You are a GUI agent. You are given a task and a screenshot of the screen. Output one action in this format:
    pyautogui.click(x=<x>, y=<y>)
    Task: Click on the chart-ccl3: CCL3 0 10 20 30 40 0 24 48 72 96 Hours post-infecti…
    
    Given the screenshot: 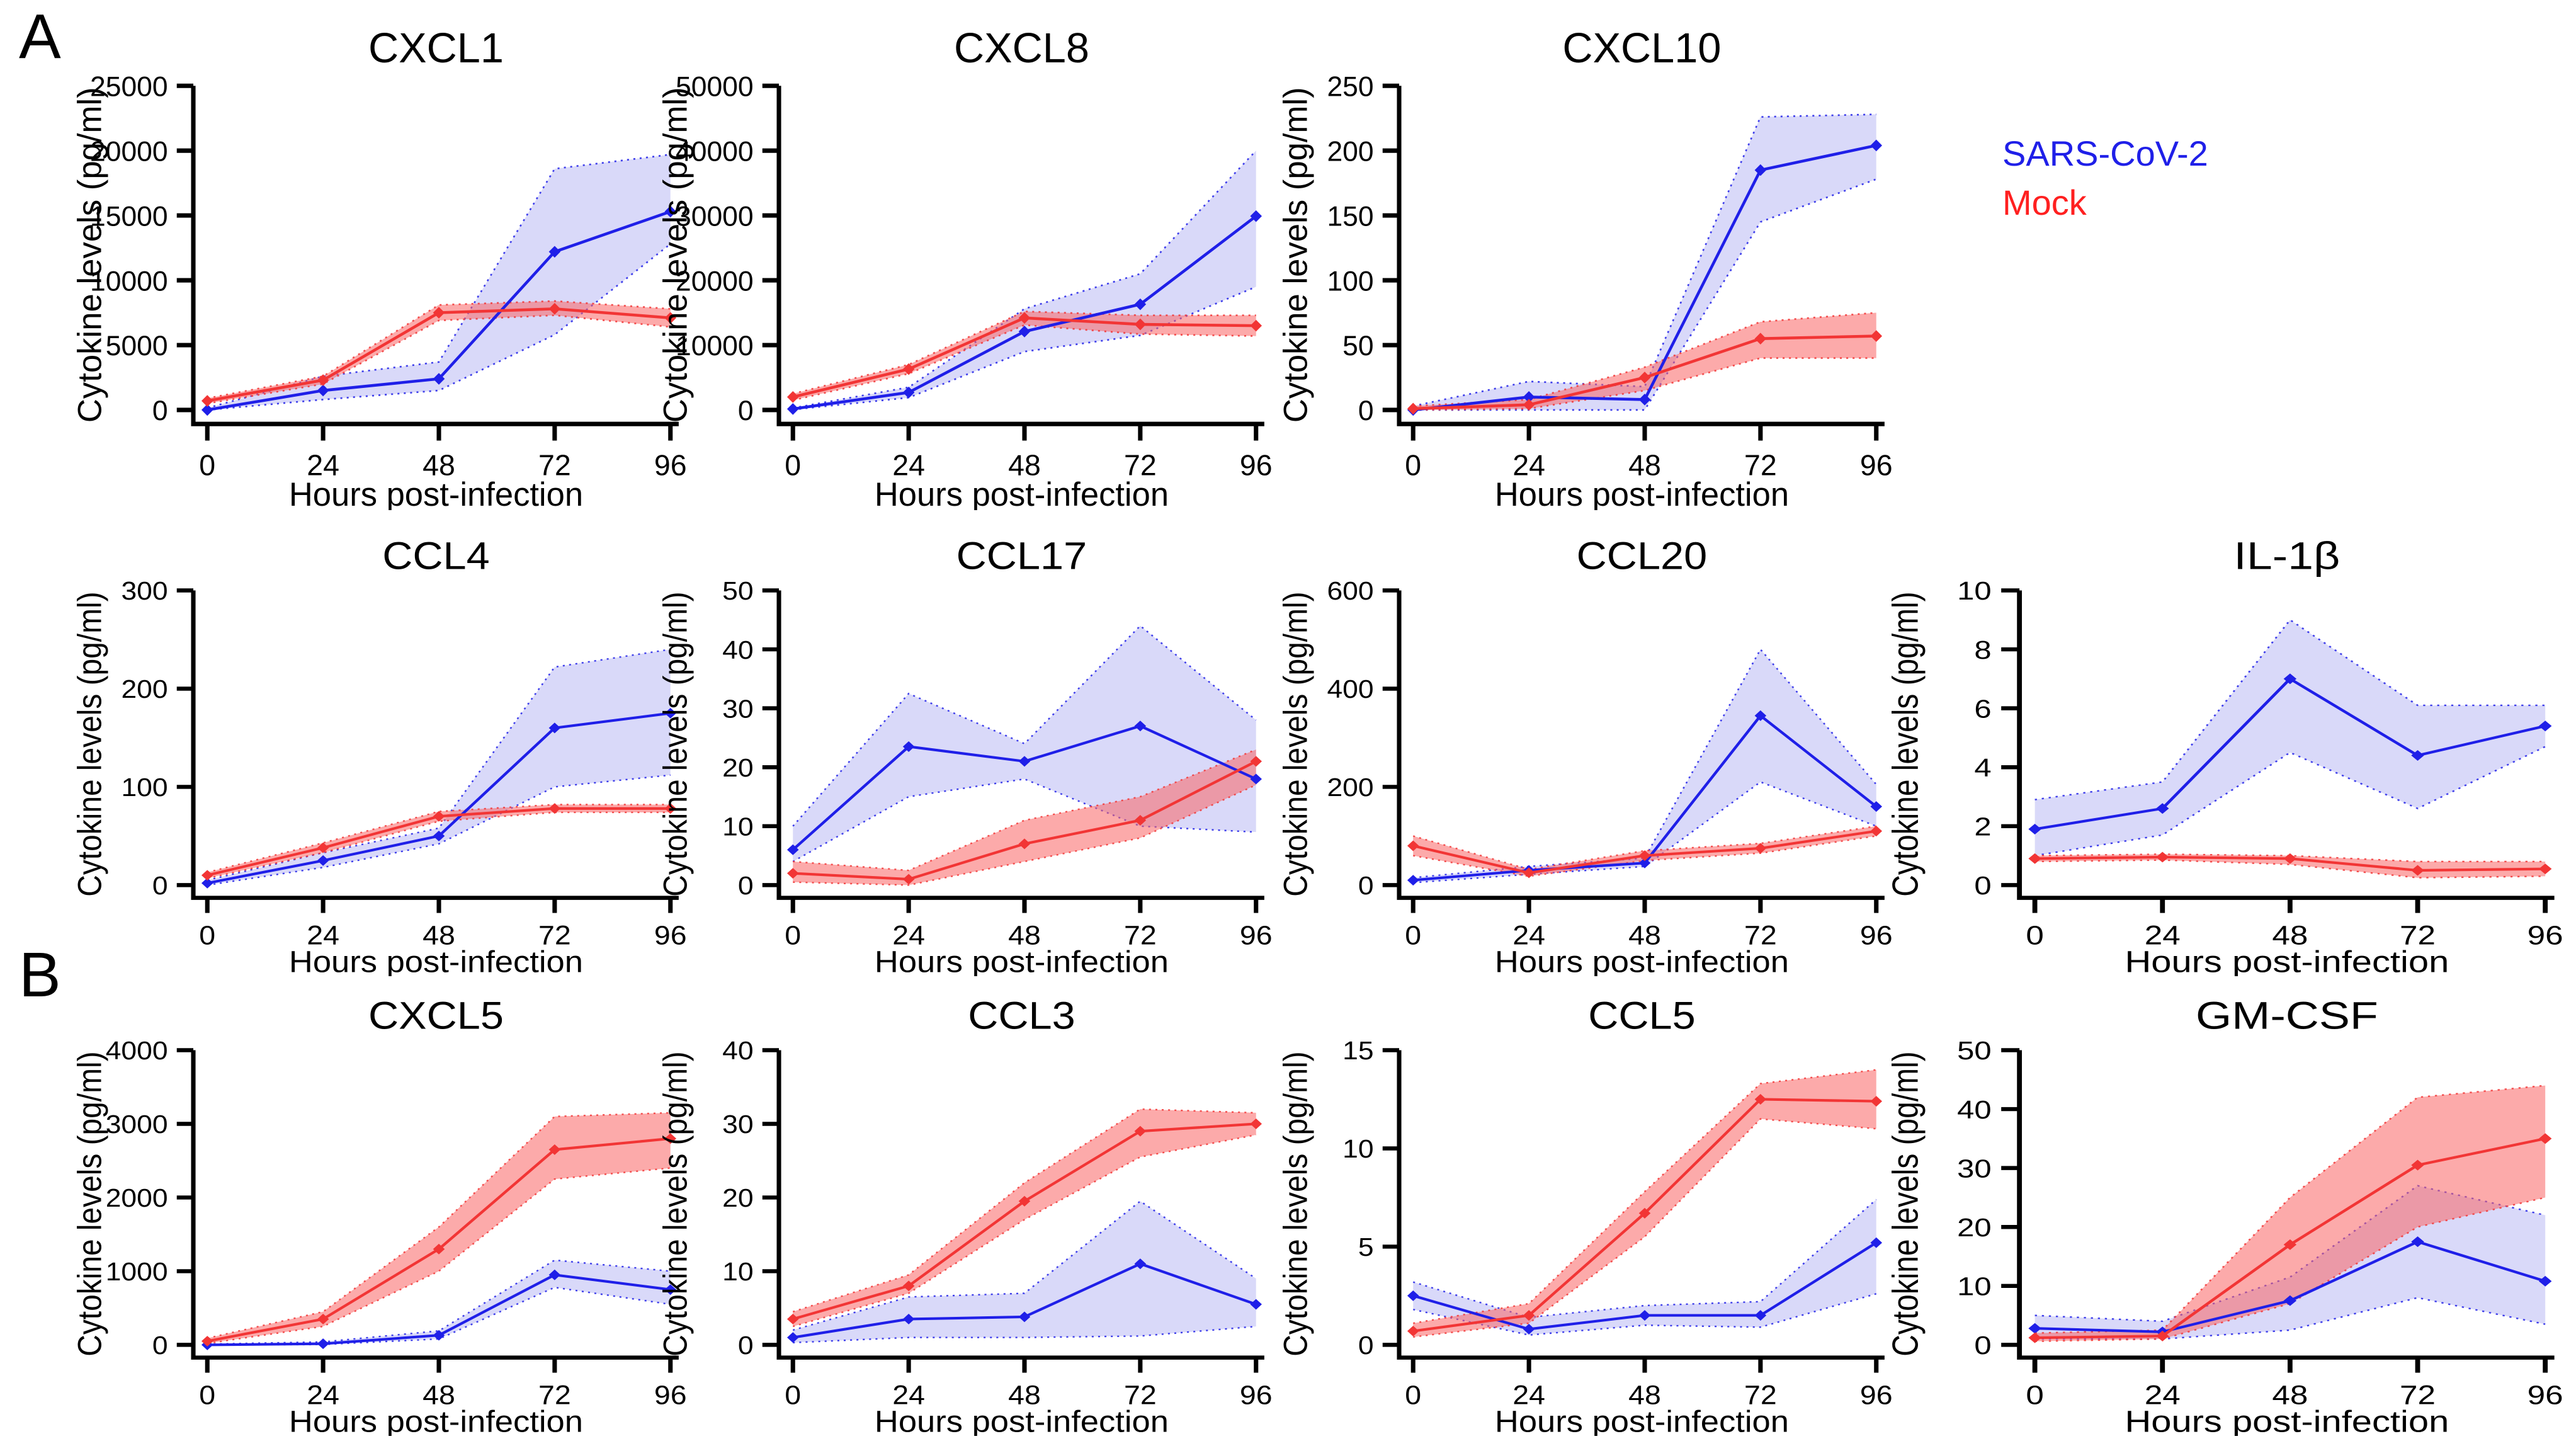 What is the action you would take?
    pyautogui.click(x=963, y=1215)
    